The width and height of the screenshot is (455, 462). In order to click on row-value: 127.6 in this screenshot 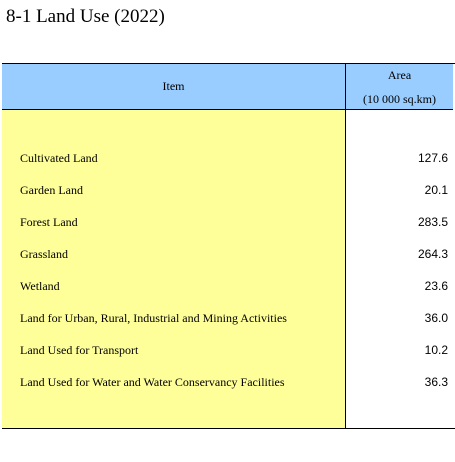, I will do `click(432, 158)`.